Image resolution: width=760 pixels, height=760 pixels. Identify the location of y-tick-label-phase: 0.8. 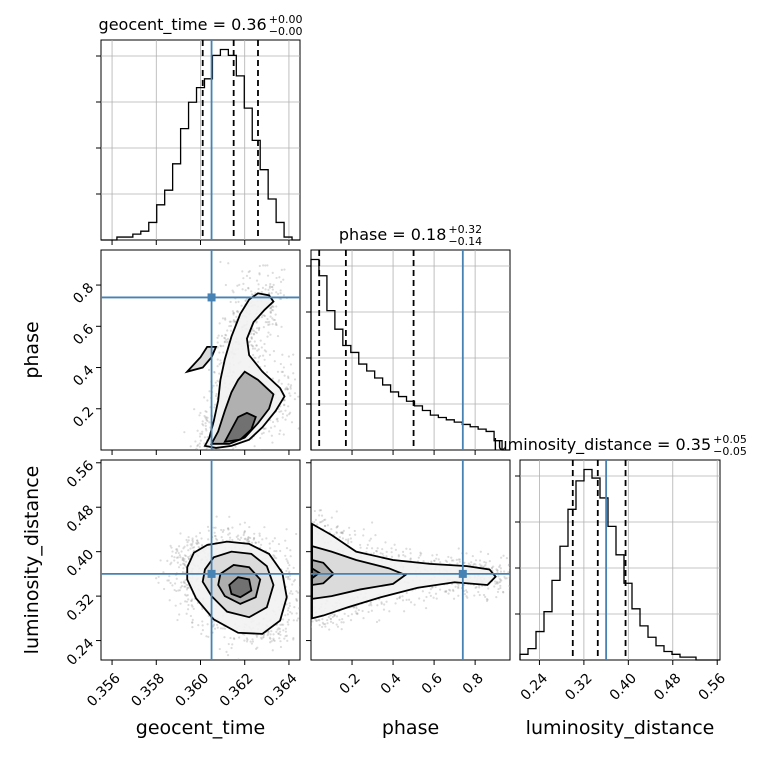
(83, 293).